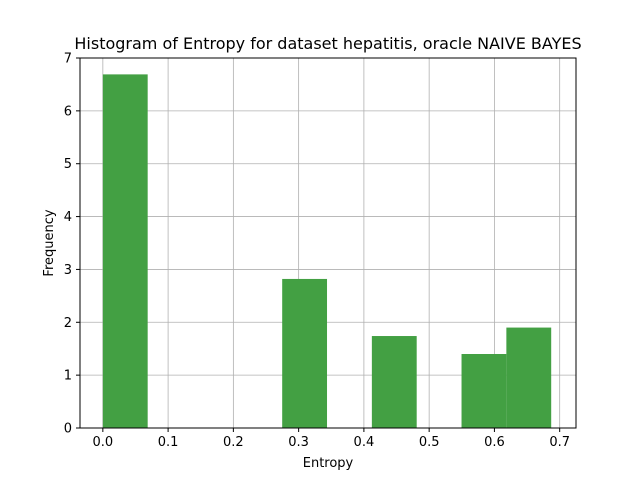 This screenshot has height=480, width=640. What do you see at coordinates (102, 442) in the screenshot?
I see `x-tick-label-0: 0.0` at bounding box center [102, 442].